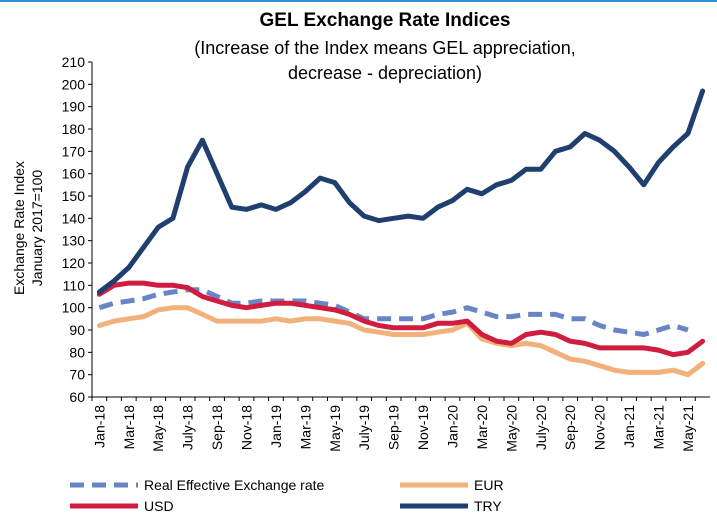 The width and height of the screenshot is (717, 517). What do you see at coordinates (77, 352) in the screenshot?
I see `y-tick-label: 80` at bounding box center [77, 352].